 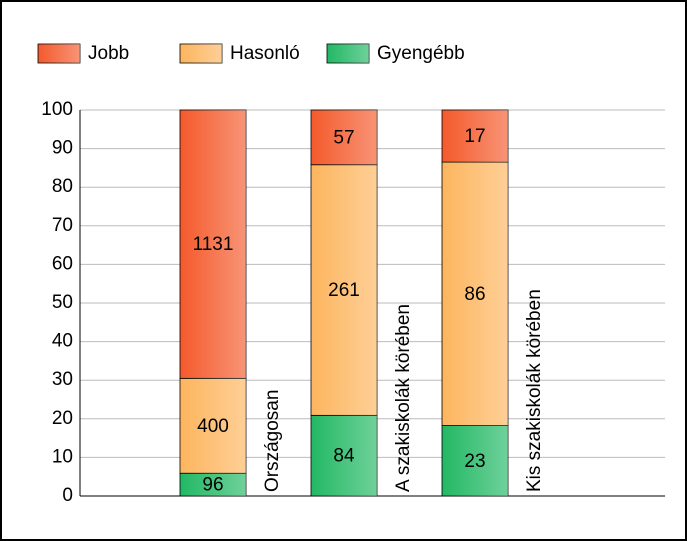 I want to click on x-tick-label: Kis szakiskolák körében, so click(x=534, y=390).